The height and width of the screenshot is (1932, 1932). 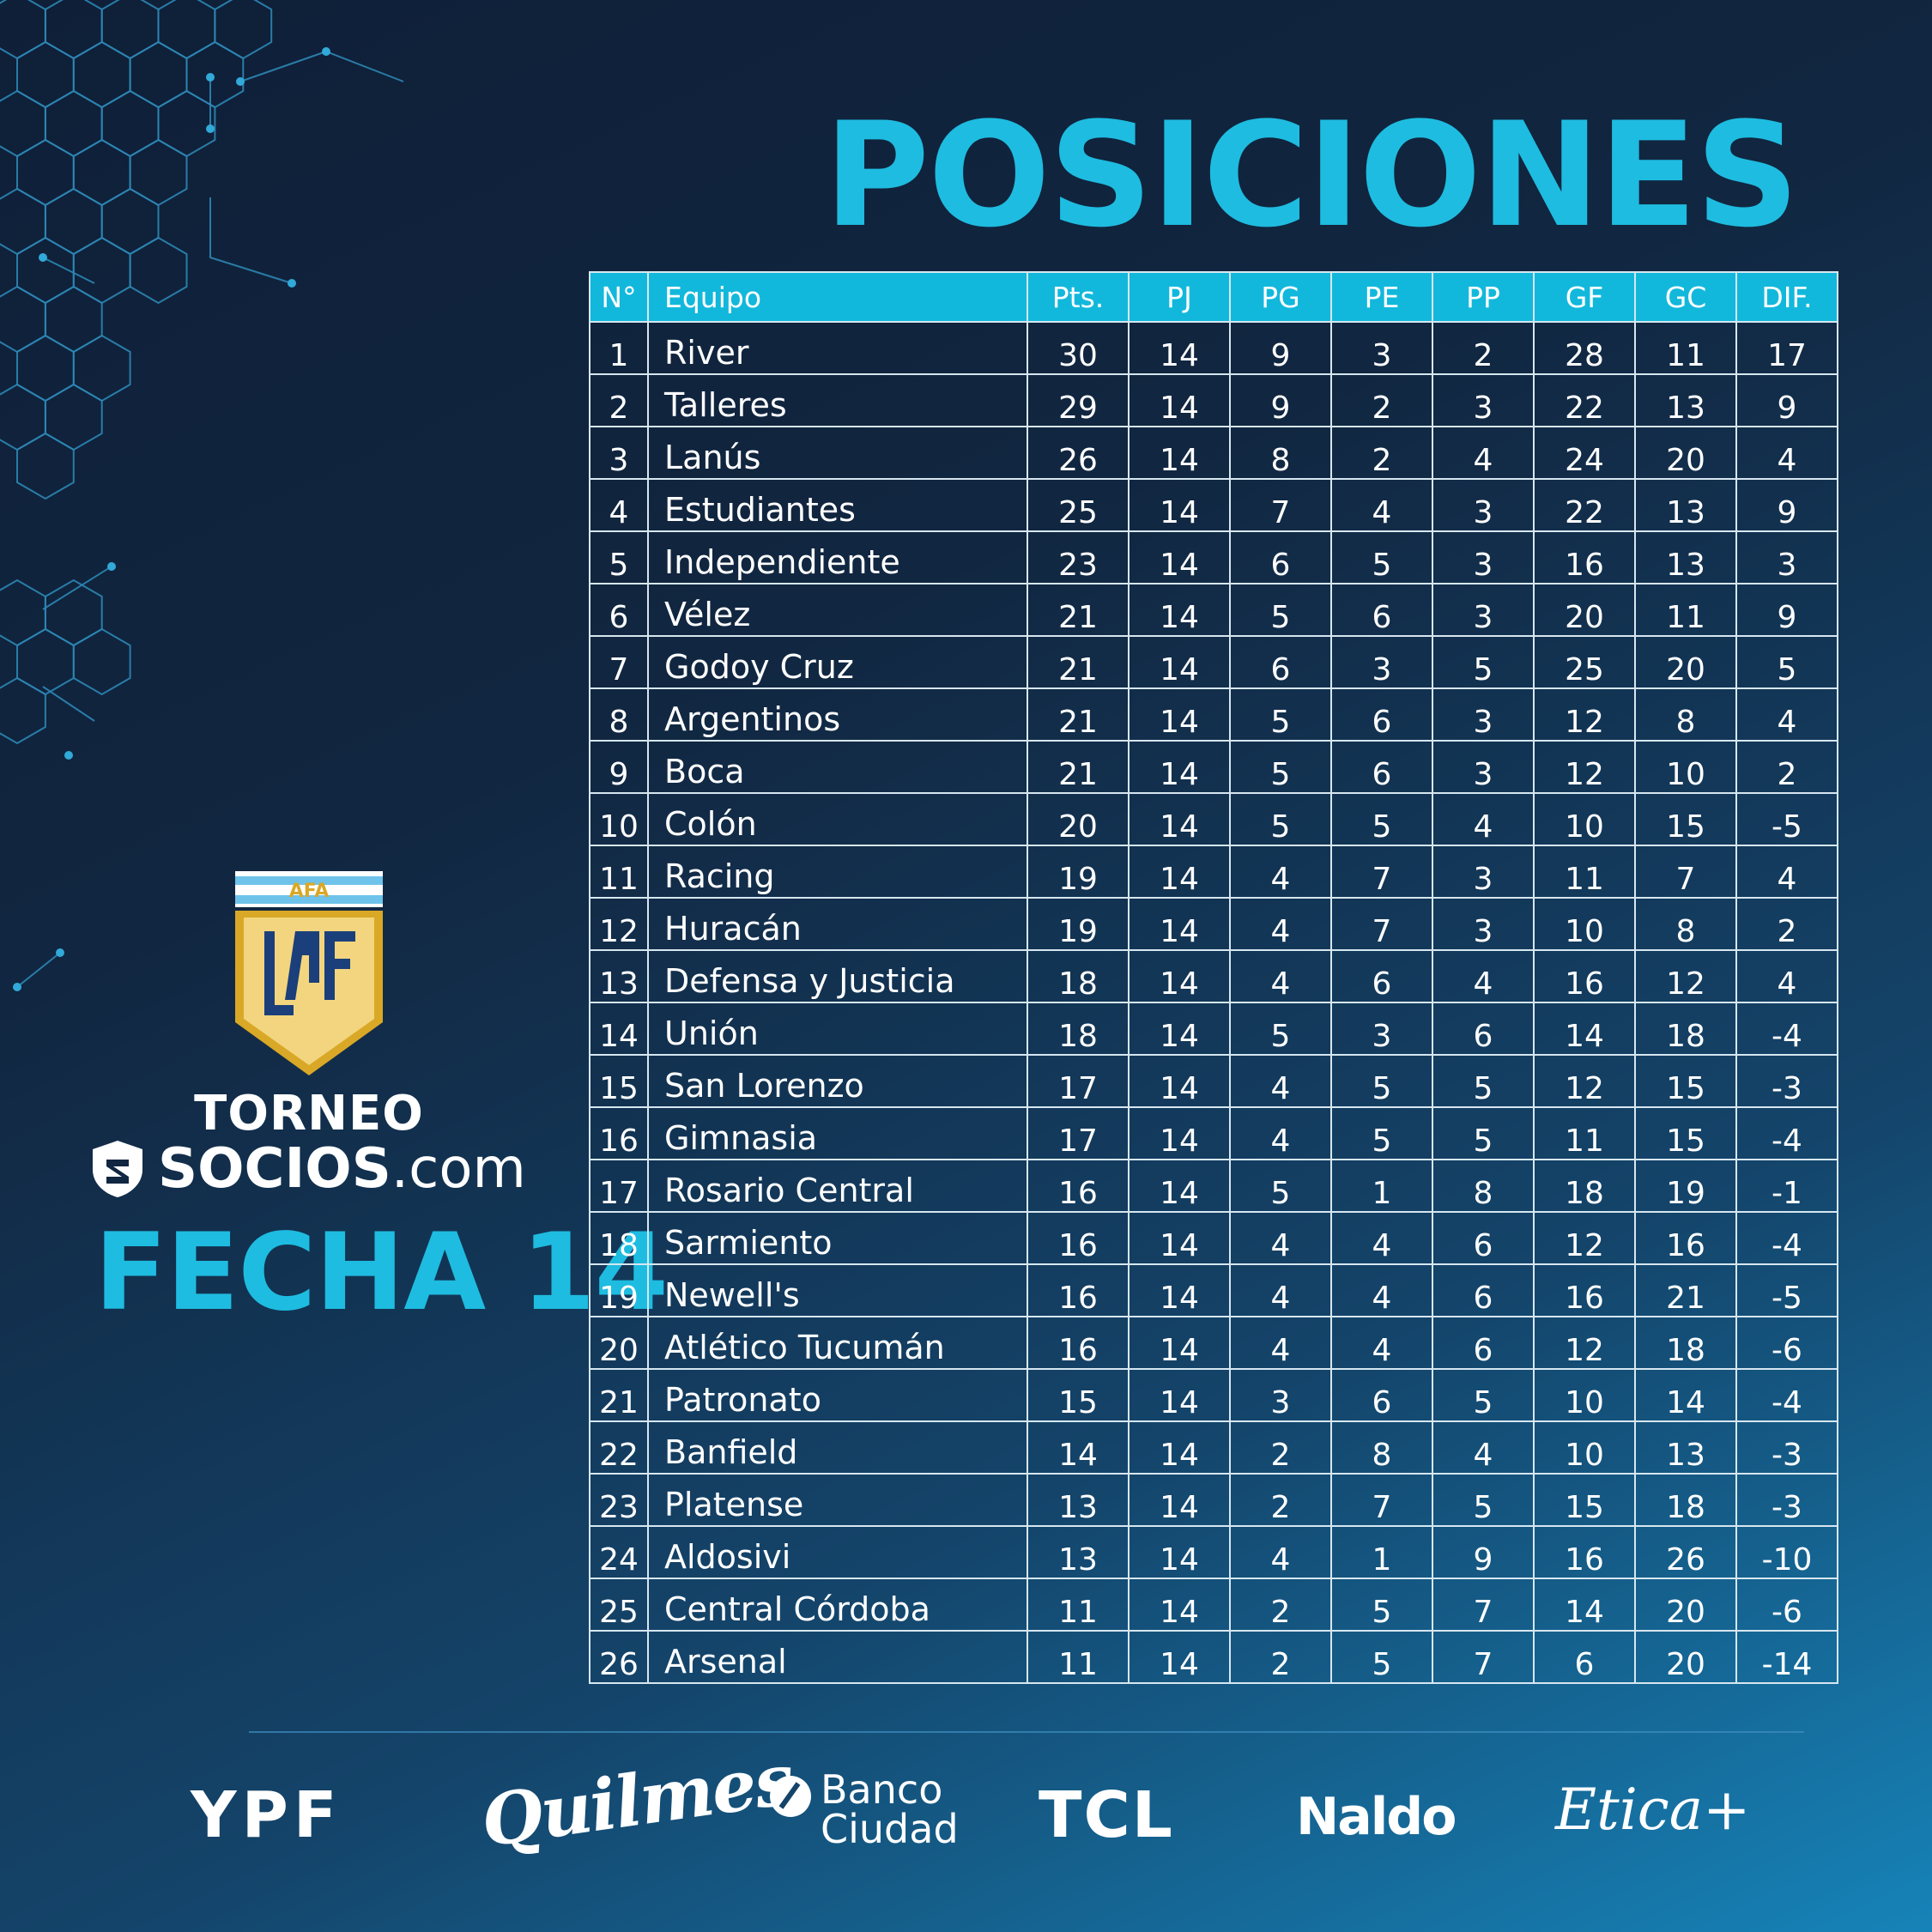 I want to click on table-row: 26 Arsenal 11 14 2 5 7 6 20 -14, so click(x=1214, y=1657).